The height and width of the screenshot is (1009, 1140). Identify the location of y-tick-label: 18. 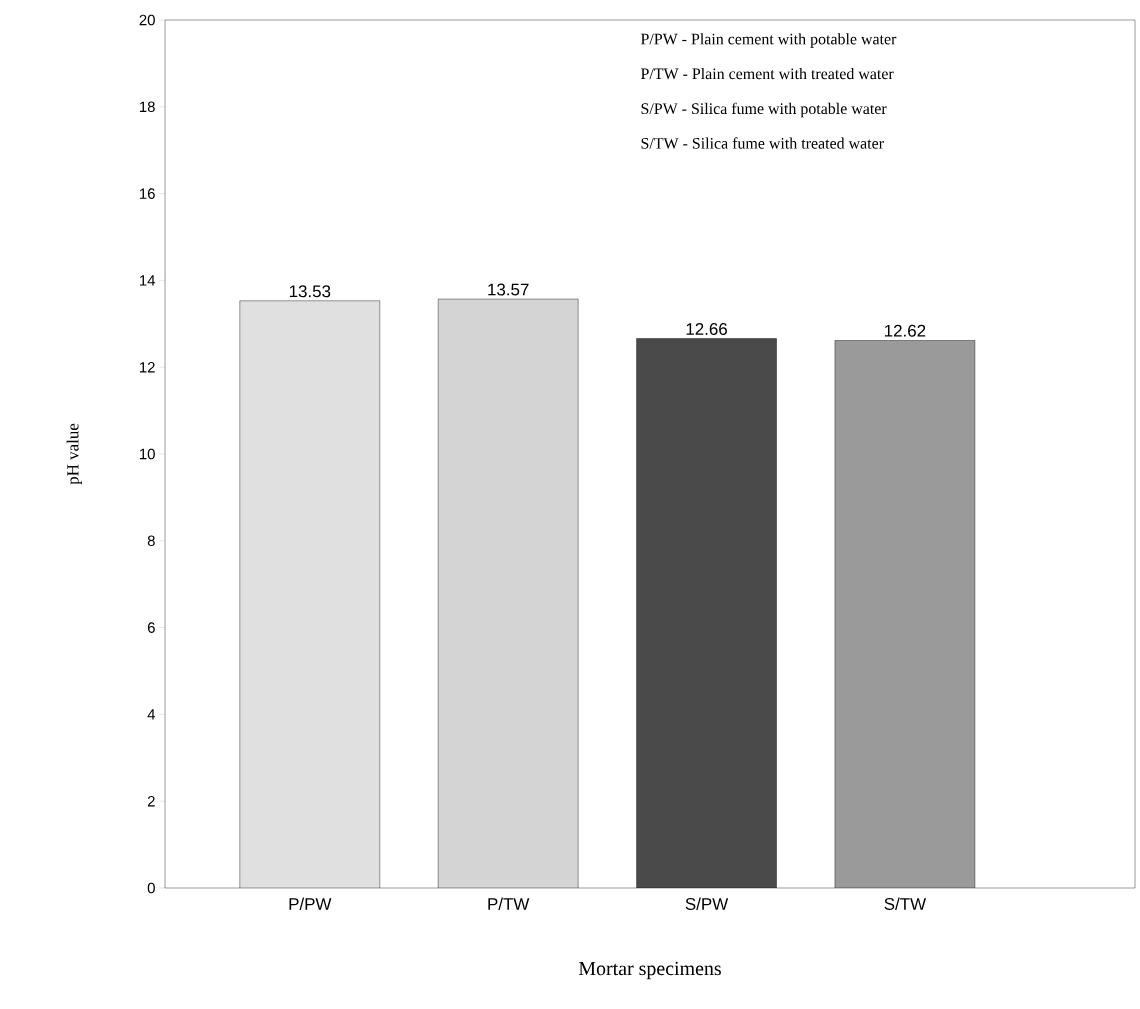
(147, 107).